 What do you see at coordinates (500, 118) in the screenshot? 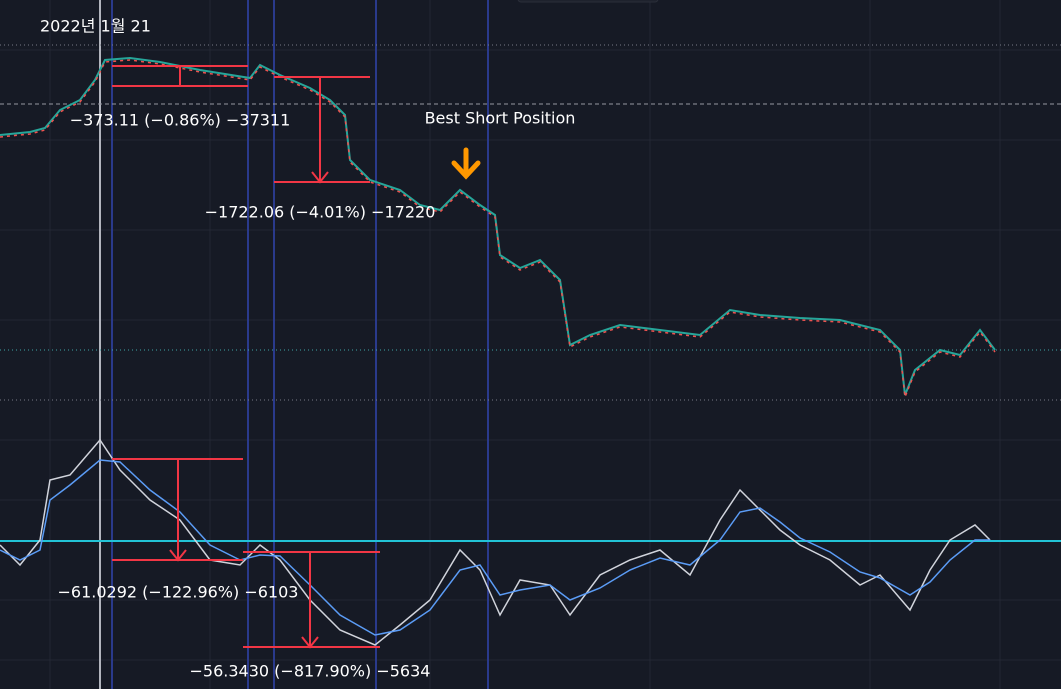
I see `annotation-label: Best Short Position` at bounding box center [500, 118].